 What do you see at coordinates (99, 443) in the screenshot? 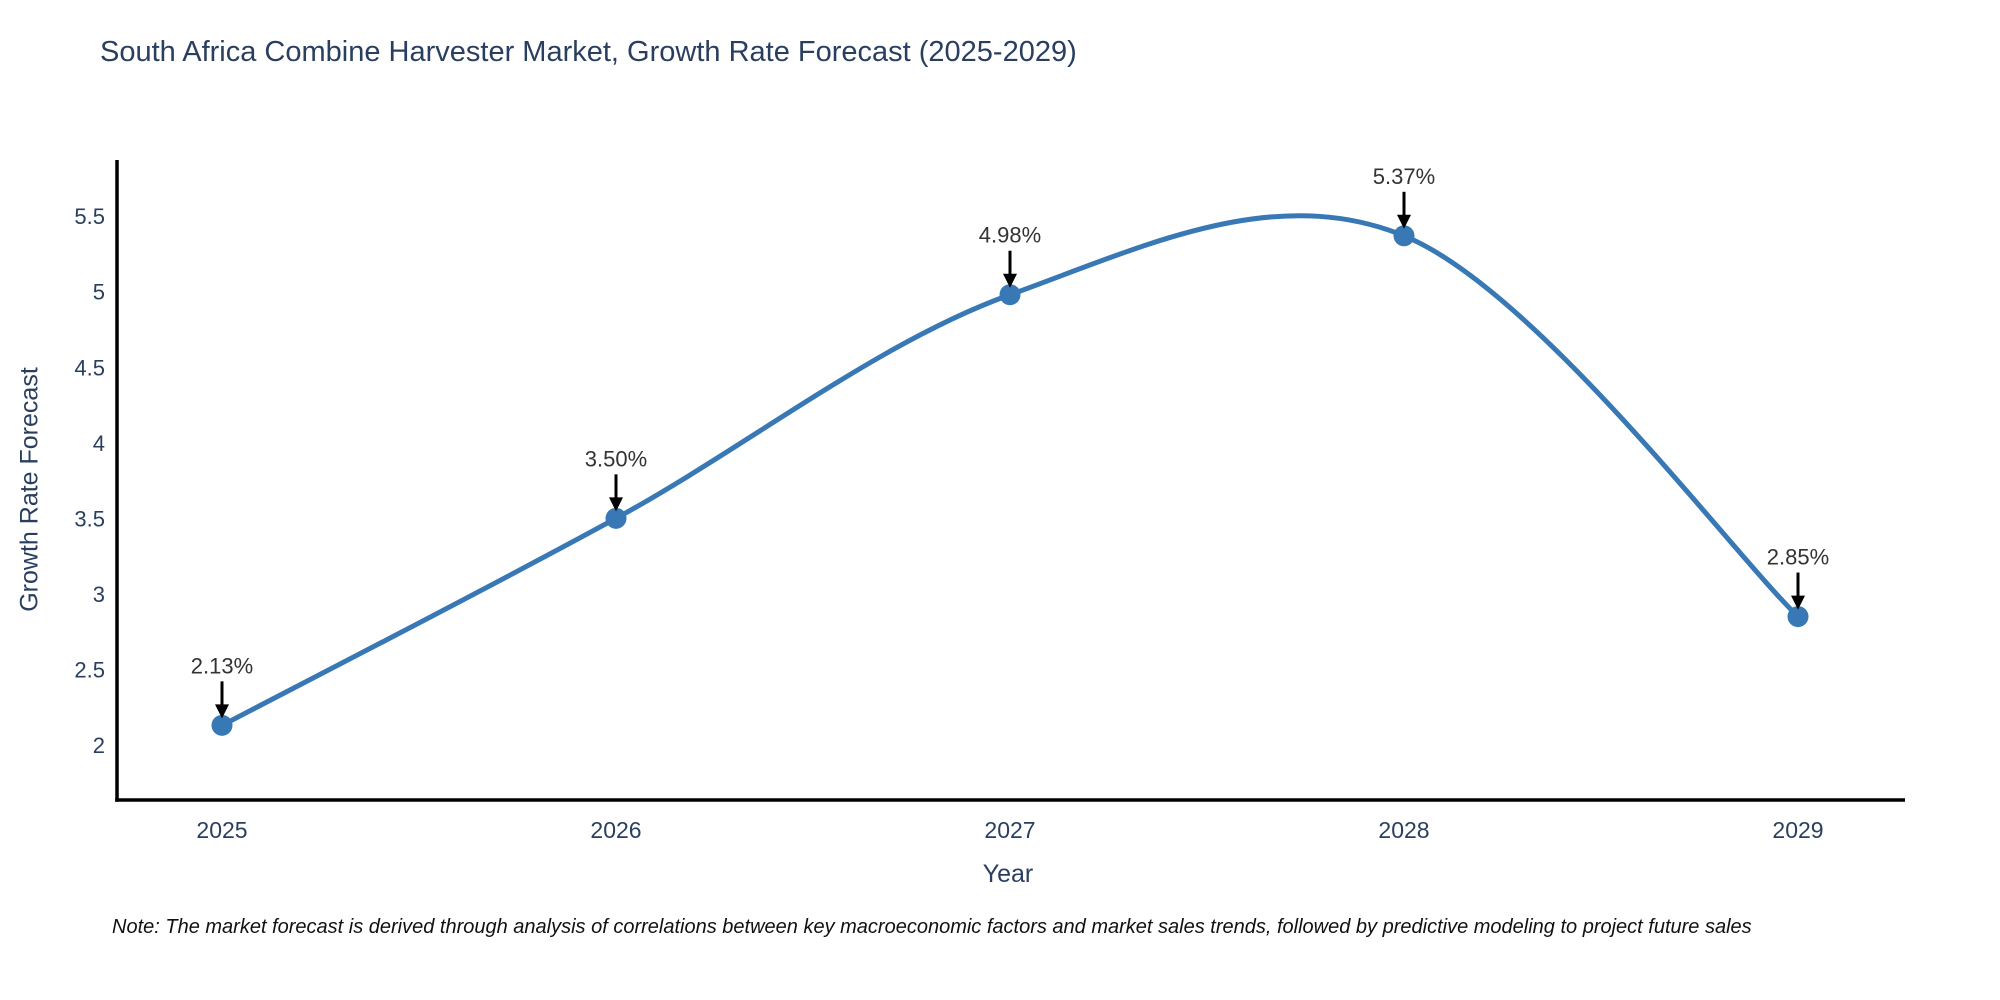
I see `y-tick-label-4: 4` at bounding box center [99, 443].